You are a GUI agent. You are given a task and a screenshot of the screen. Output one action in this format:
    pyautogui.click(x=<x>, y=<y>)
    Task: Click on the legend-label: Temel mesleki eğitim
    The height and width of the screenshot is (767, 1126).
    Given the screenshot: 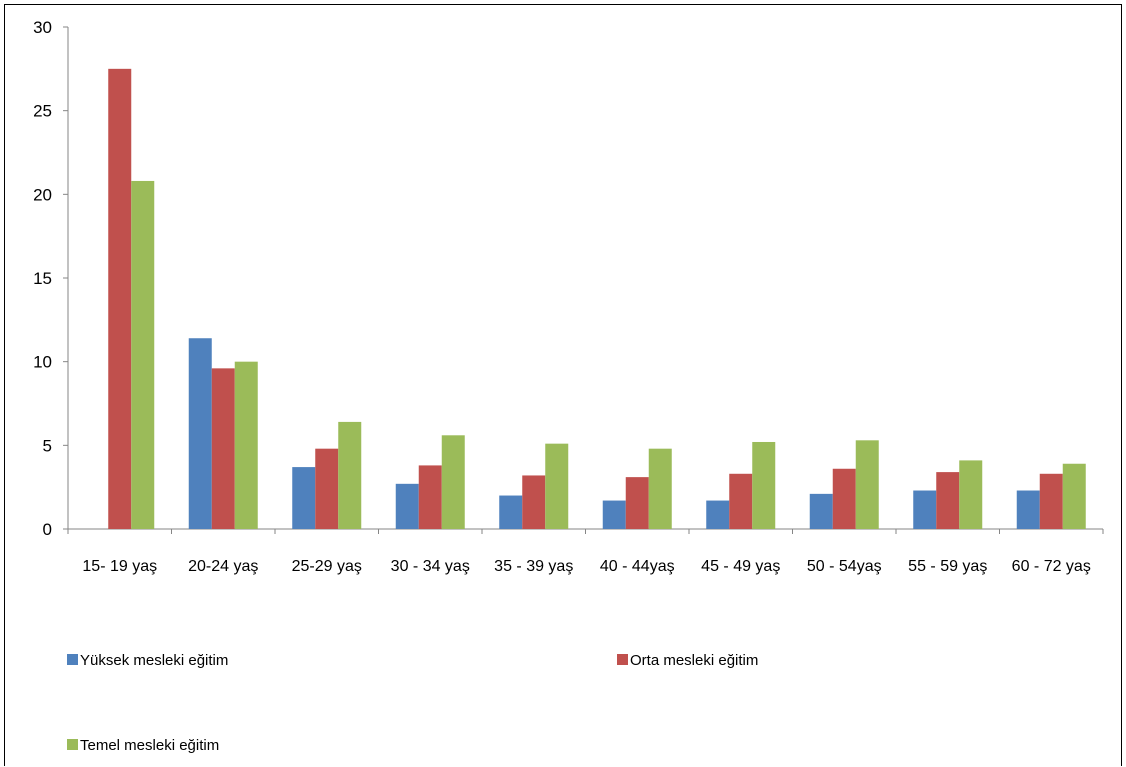 What is the action you would take?
    pyautogui.click(x=149, y=745)
    